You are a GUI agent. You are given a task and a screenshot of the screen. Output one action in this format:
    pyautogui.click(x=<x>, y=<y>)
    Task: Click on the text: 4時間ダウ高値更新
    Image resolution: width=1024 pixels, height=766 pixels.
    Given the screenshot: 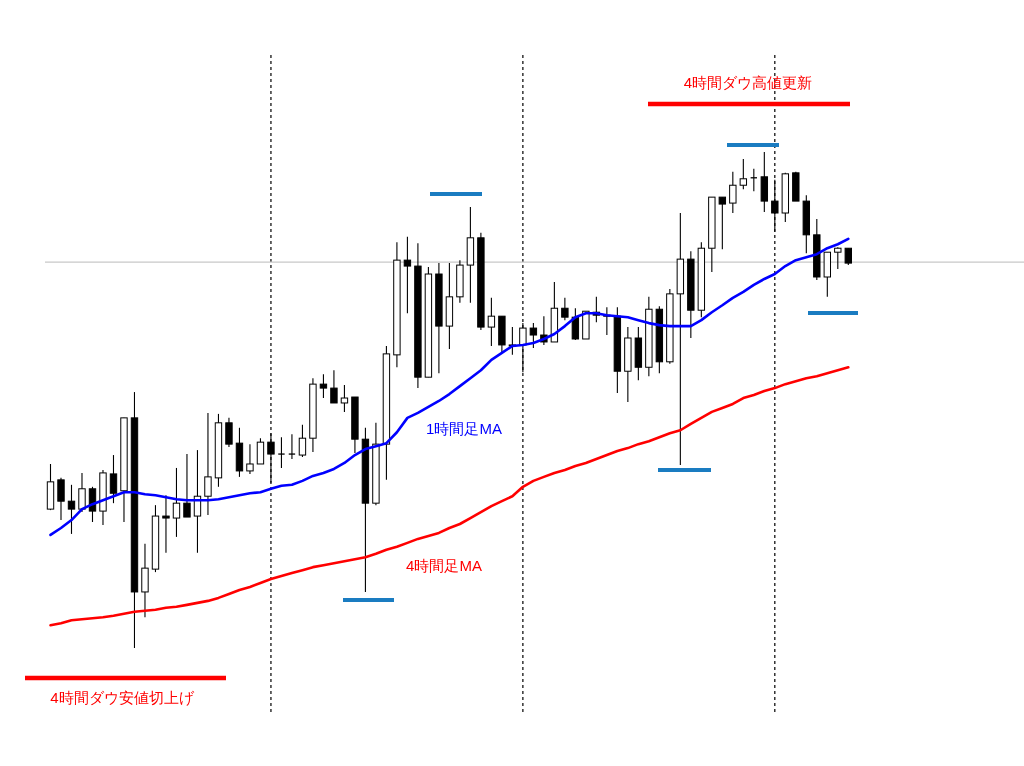 What is the action you would take?
    pyautogui.click(x=748, y=82)
    